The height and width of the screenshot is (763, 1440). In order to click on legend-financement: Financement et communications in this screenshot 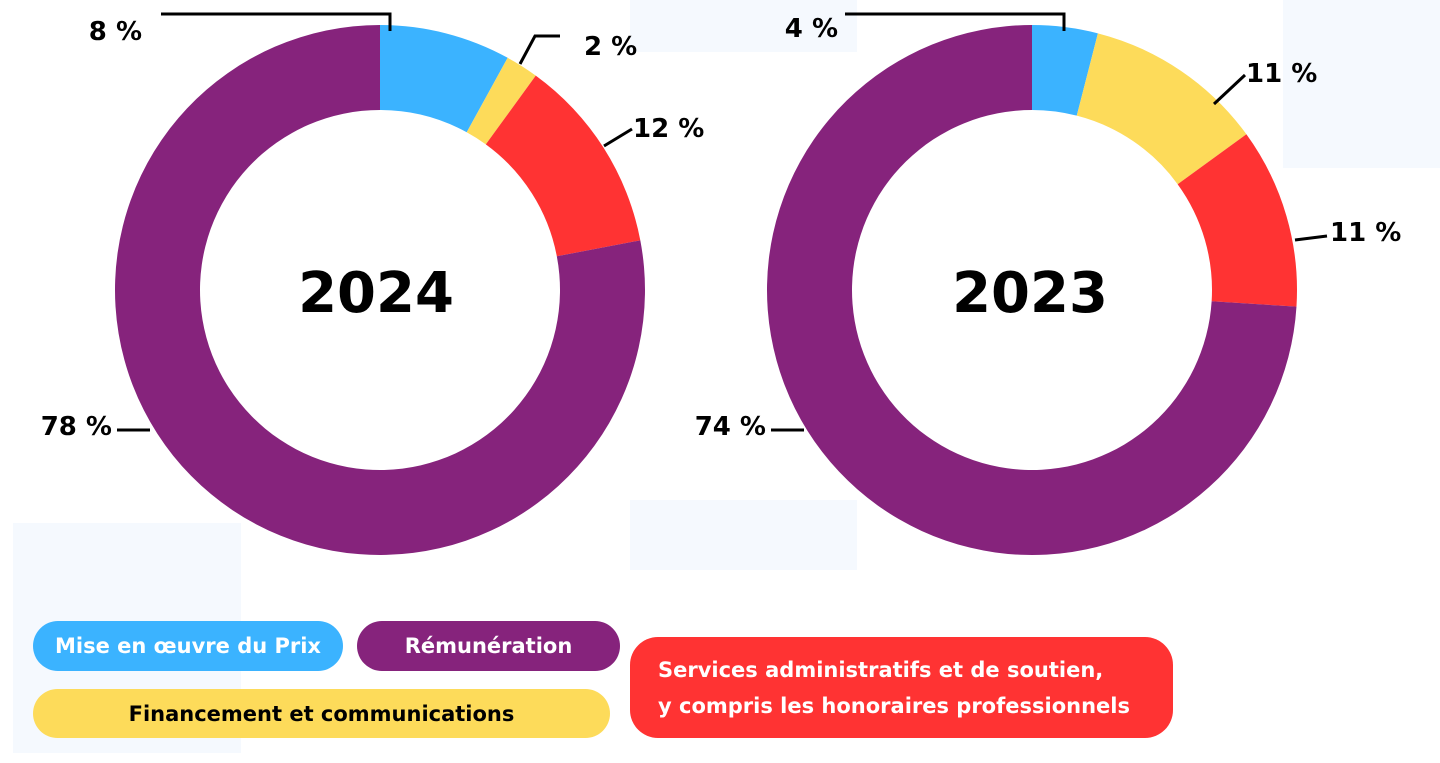, I will do `click(321, 713)`.